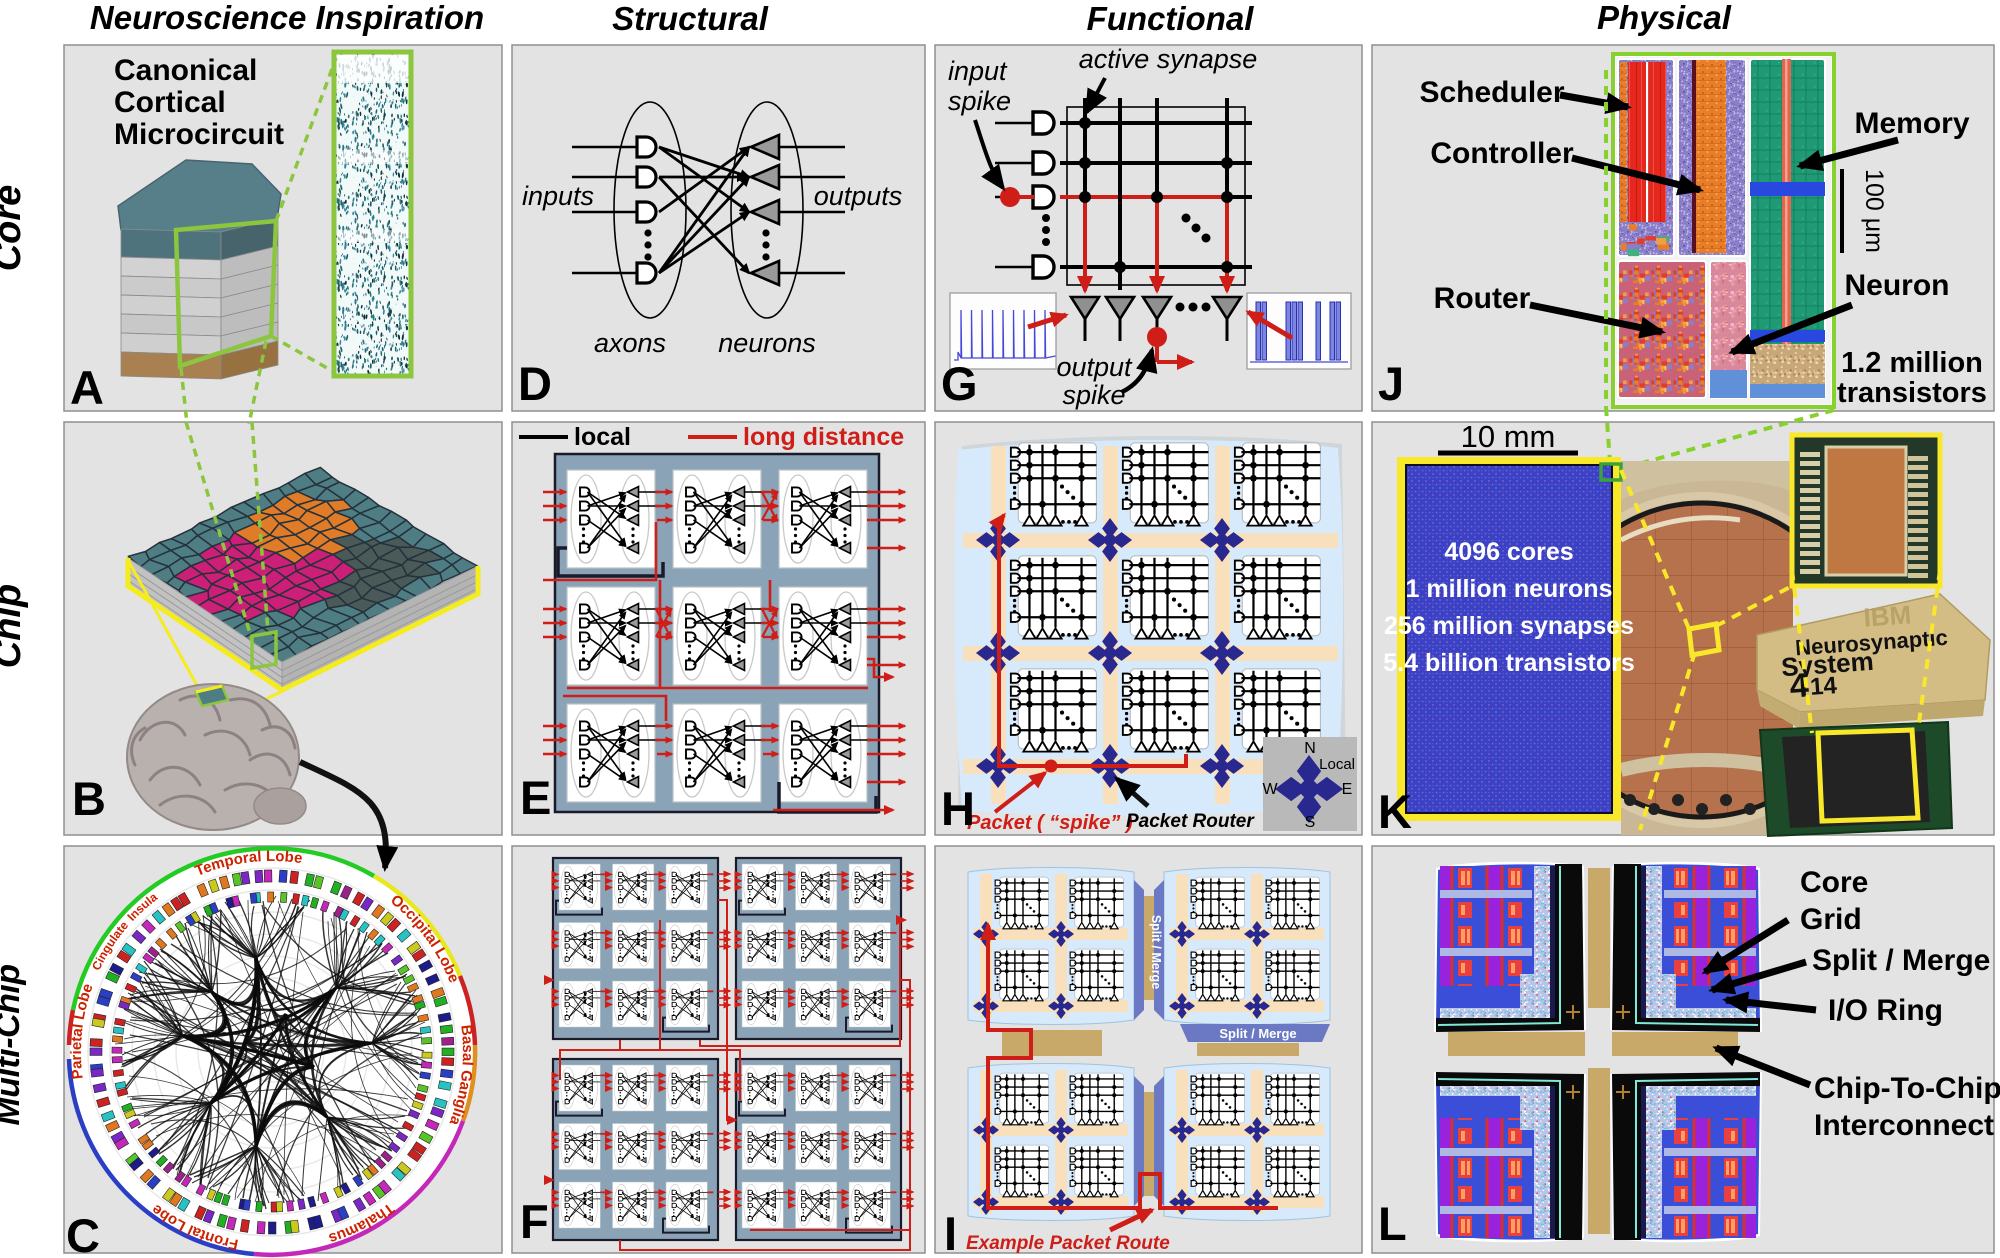  What do you see at coordinates (199, 134) in the screenshot?
I see `svg-text: Microcircuit` at bounding box center [199, 134].